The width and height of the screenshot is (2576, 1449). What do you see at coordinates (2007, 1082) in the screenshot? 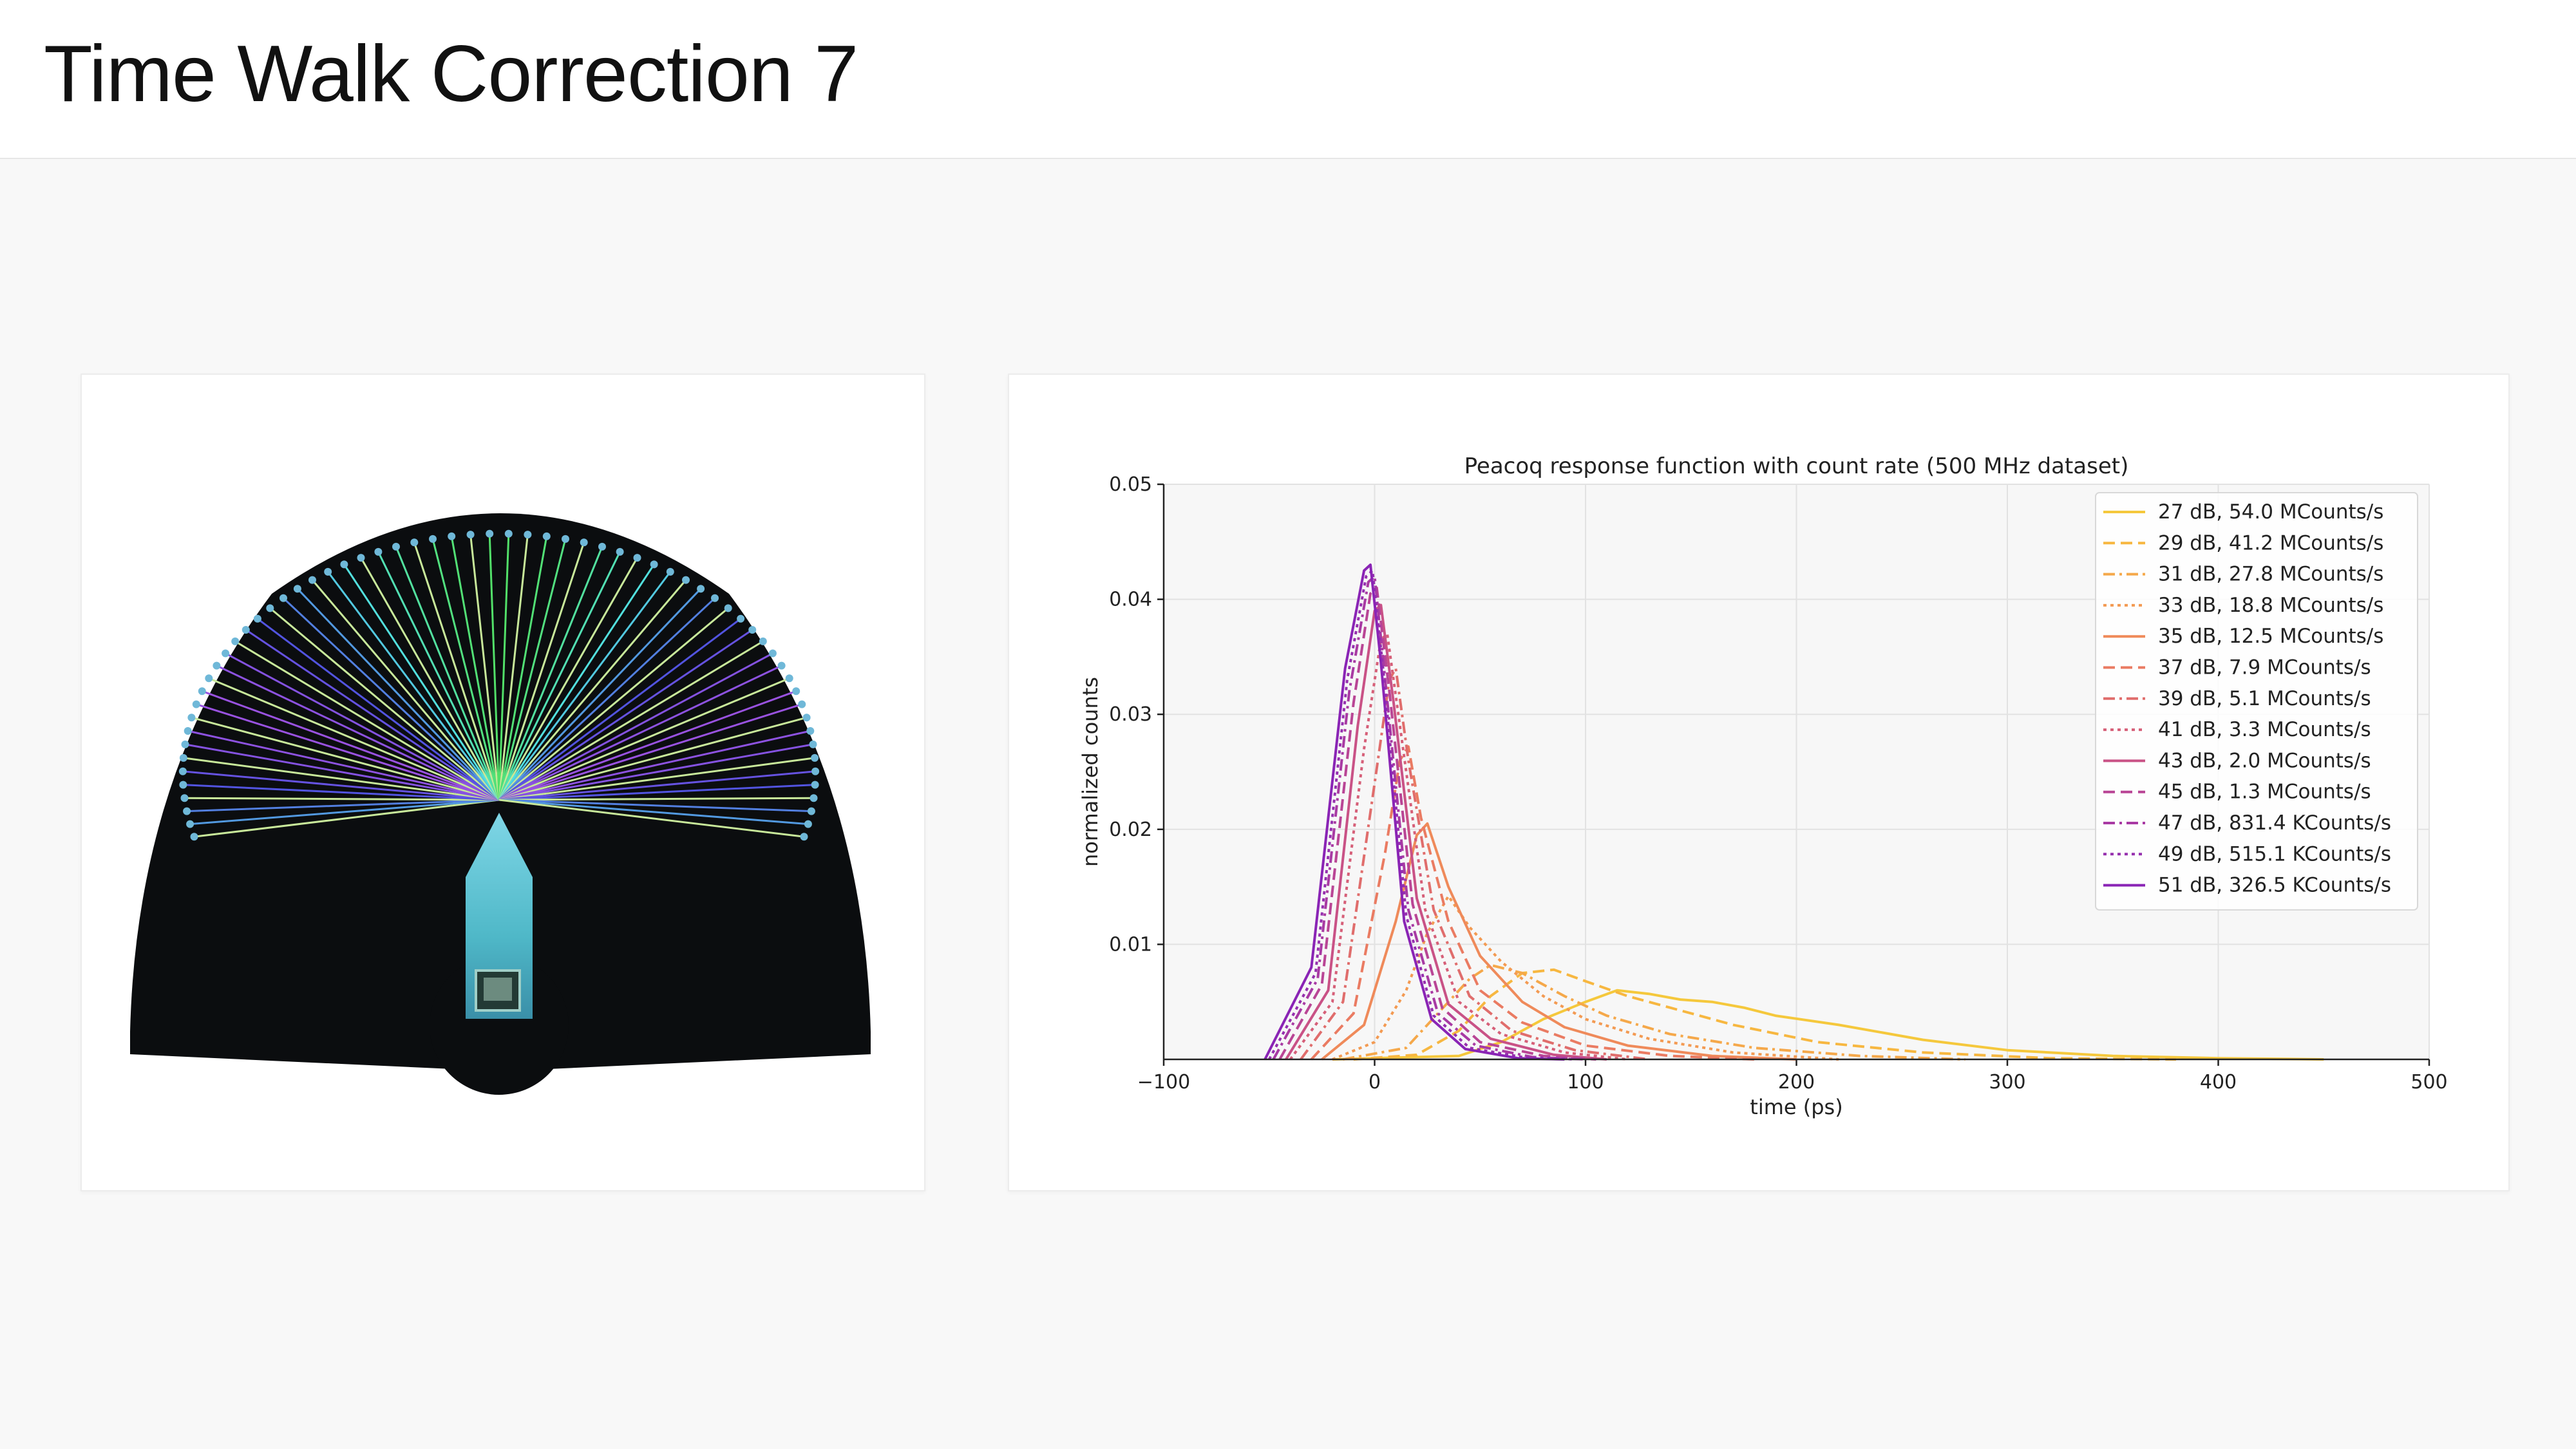
I see `x-tick-label: 300` at bounding box center [2007, 1082].